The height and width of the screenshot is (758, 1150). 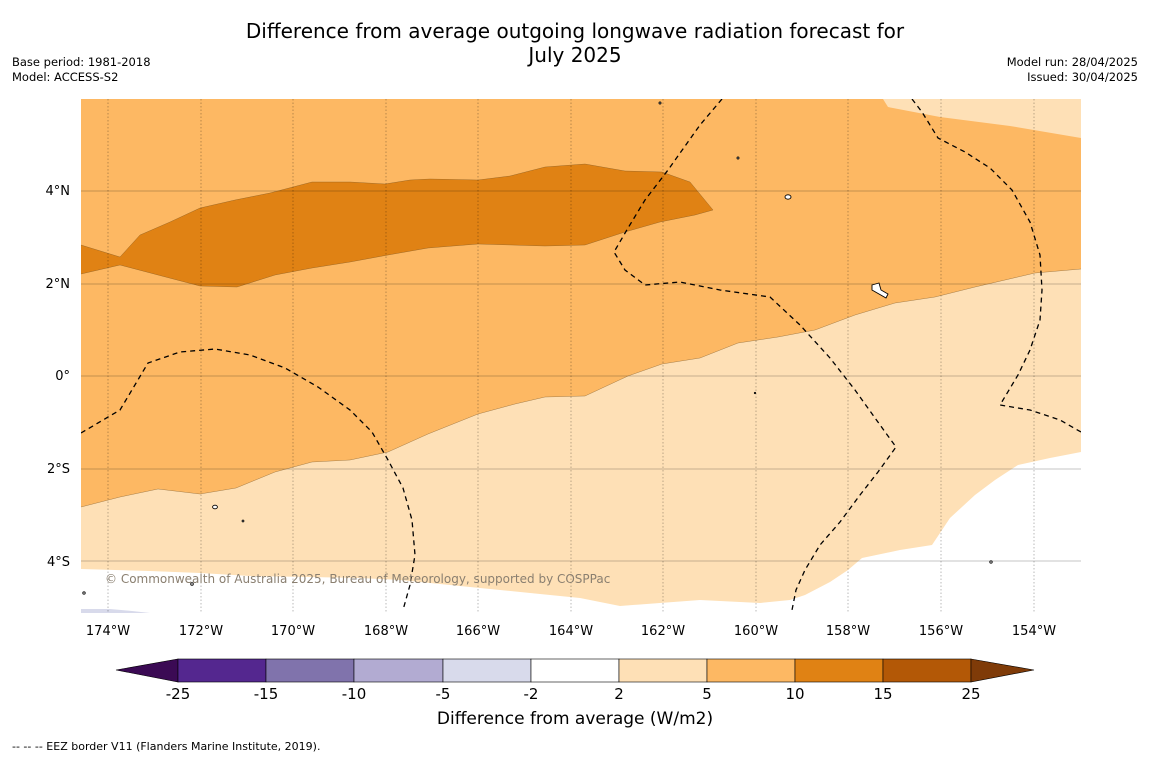 I want to click on lon-label: 170°W, so click(x=293, y=631).